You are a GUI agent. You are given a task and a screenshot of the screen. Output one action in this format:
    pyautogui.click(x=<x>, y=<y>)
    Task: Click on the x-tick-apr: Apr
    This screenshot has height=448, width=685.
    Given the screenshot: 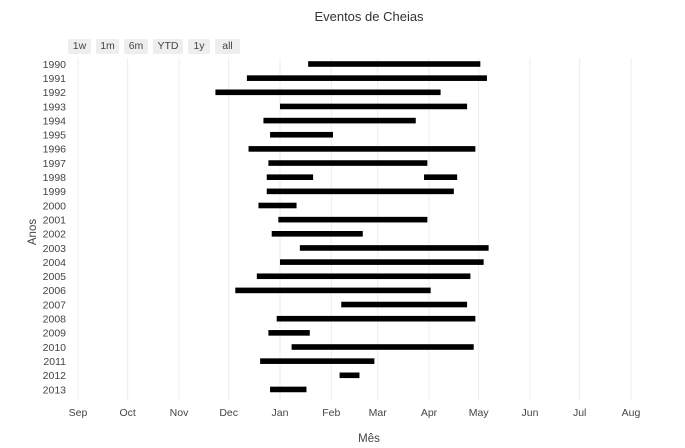 What is the action you would take?
    pyautogui.click(x=429, y=413)
    